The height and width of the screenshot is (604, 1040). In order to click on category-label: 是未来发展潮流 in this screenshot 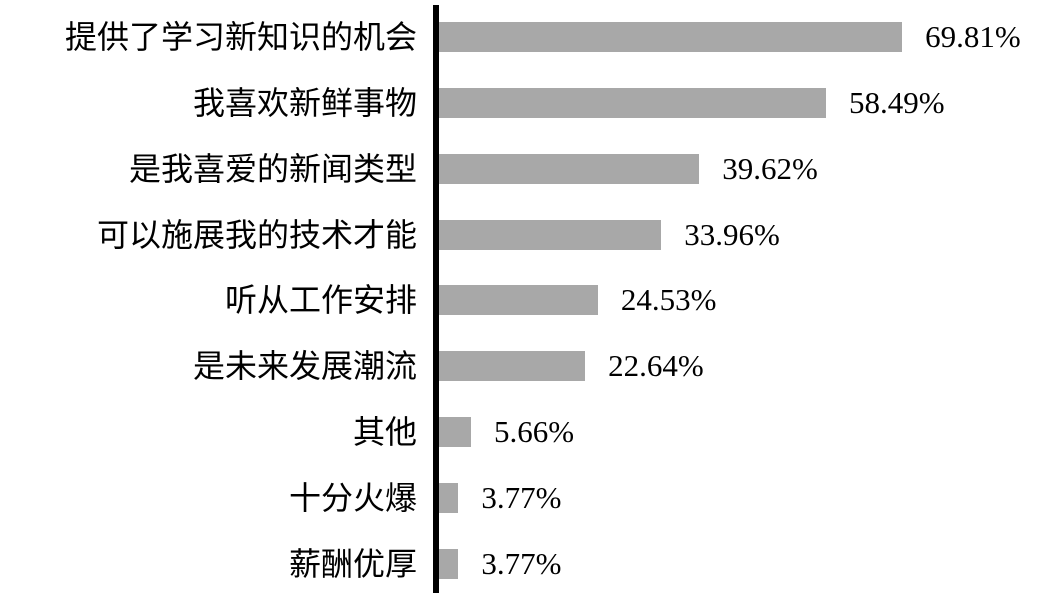, I will do `click(304, 366)`.